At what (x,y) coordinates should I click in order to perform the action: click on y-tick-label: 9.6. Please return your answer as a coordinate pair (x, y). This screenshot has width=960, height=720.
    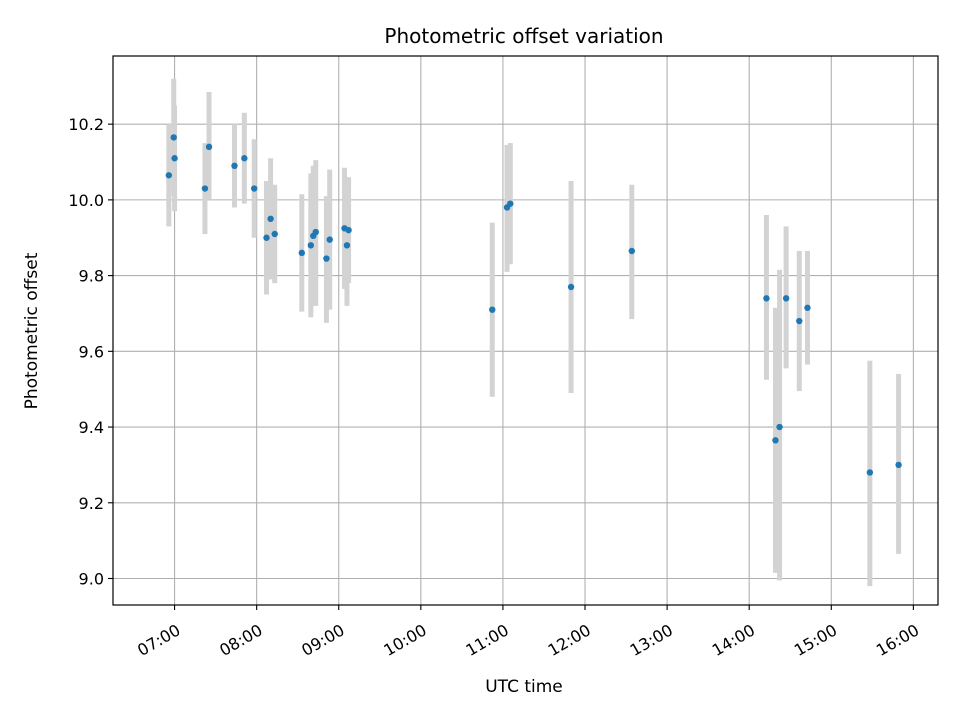
    Looking at the image, I should click on (91, 351).